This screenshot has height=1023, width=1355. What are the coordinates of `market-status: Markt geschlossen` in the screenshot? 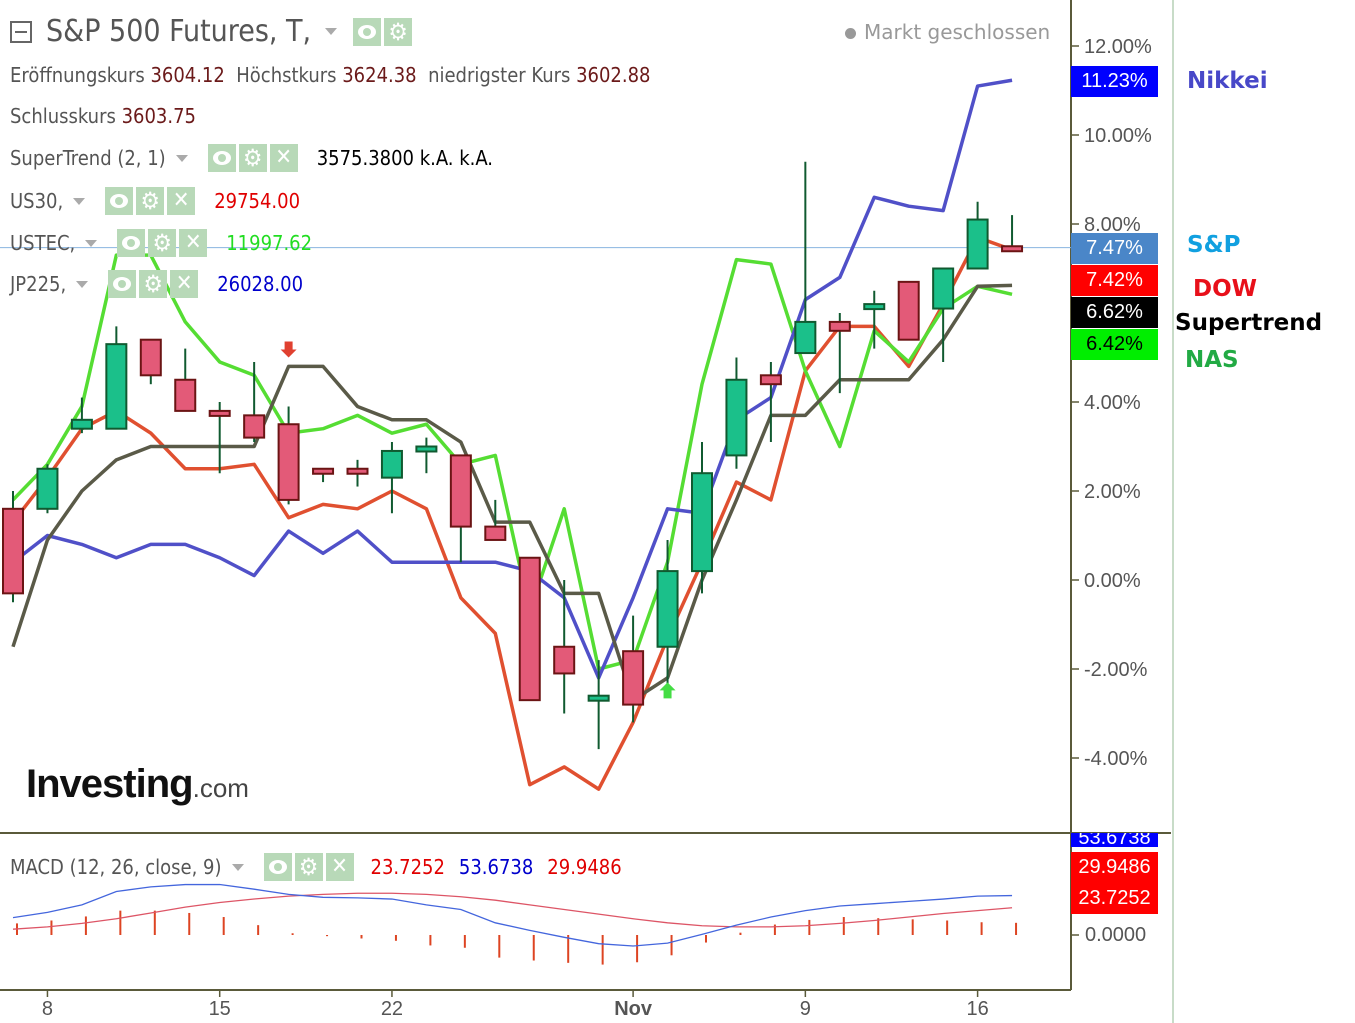 It's located at (947, 32).